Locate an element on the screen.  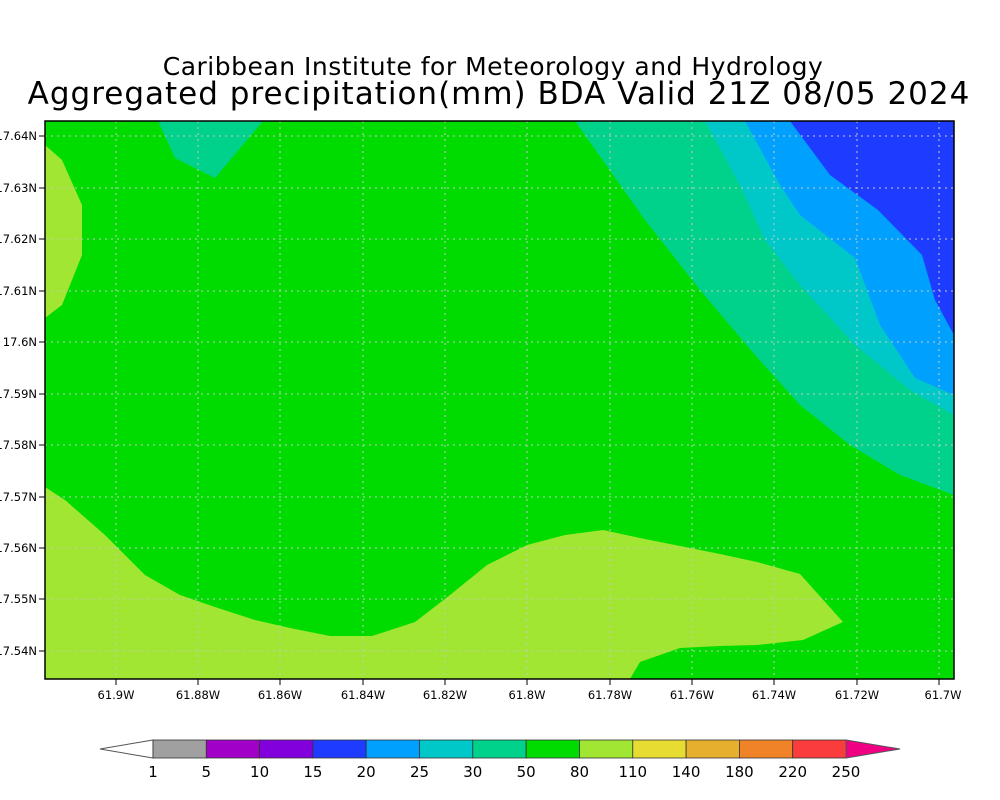
x-tick-label: 61.78W is located at coordinates (610, 695).